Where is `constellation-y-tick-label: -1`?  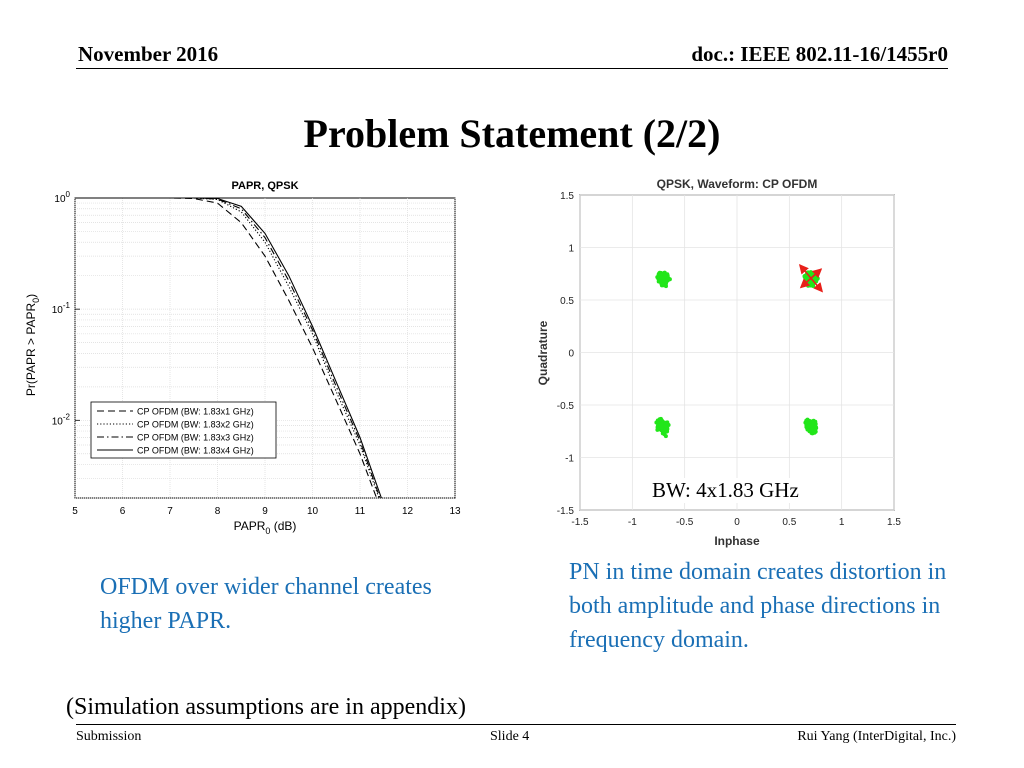 constellation-y-tick-label: -1 is located at coordinates (569, 459).